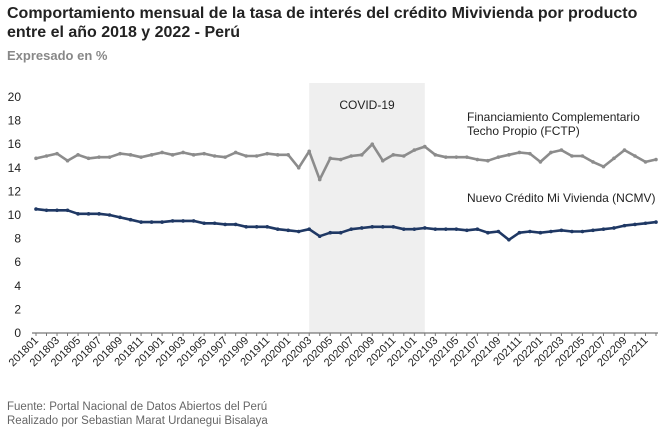  What do you see at coordinates (15, 191) in the screenshot?
I see `y-tick-label: 12` at bounding box center [15, 191].